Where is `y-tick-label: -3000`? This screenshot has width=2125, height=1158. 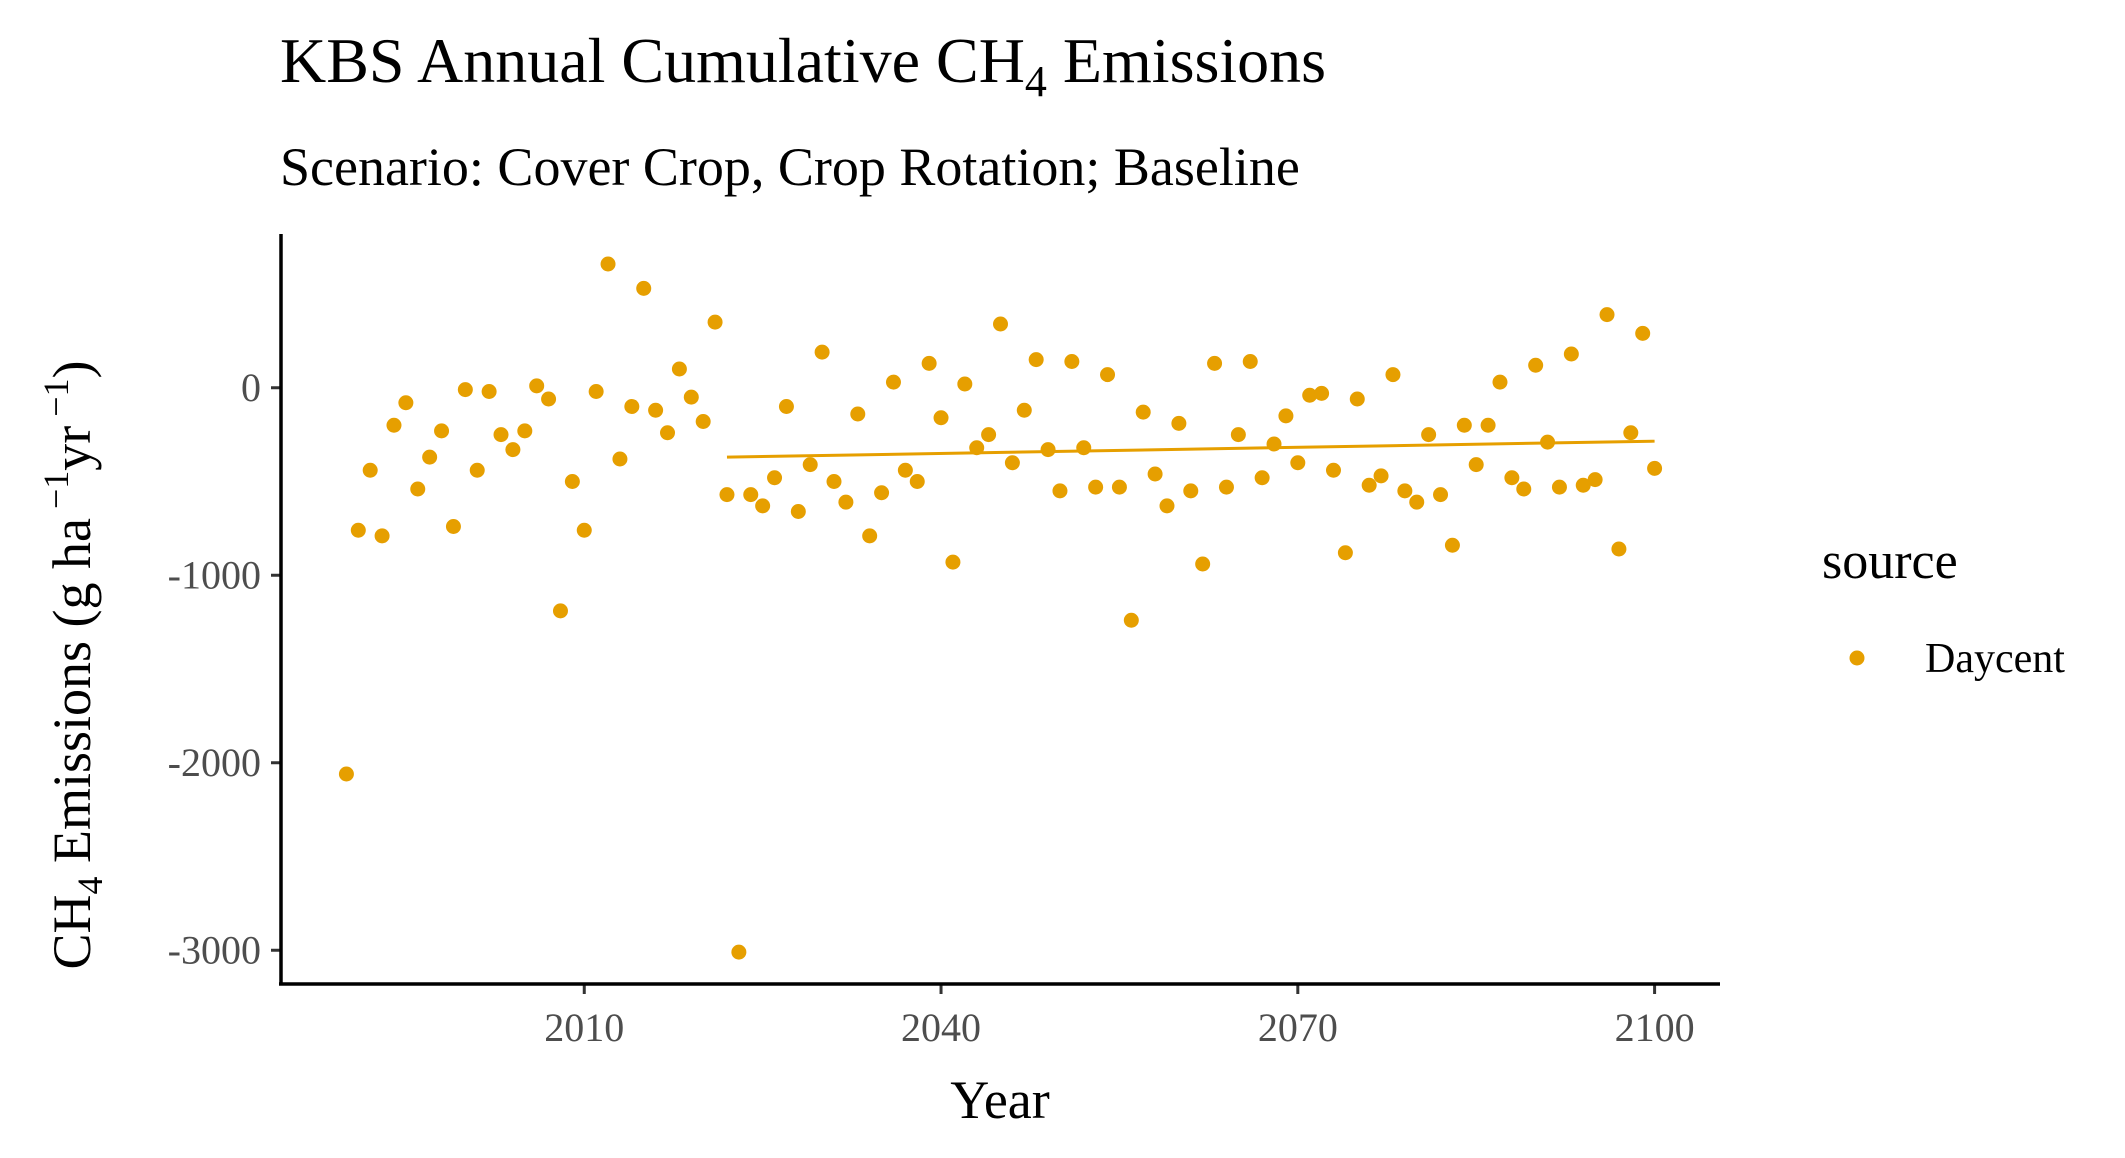 y-tick-label: -3000 is located at coordinates (214, 949).